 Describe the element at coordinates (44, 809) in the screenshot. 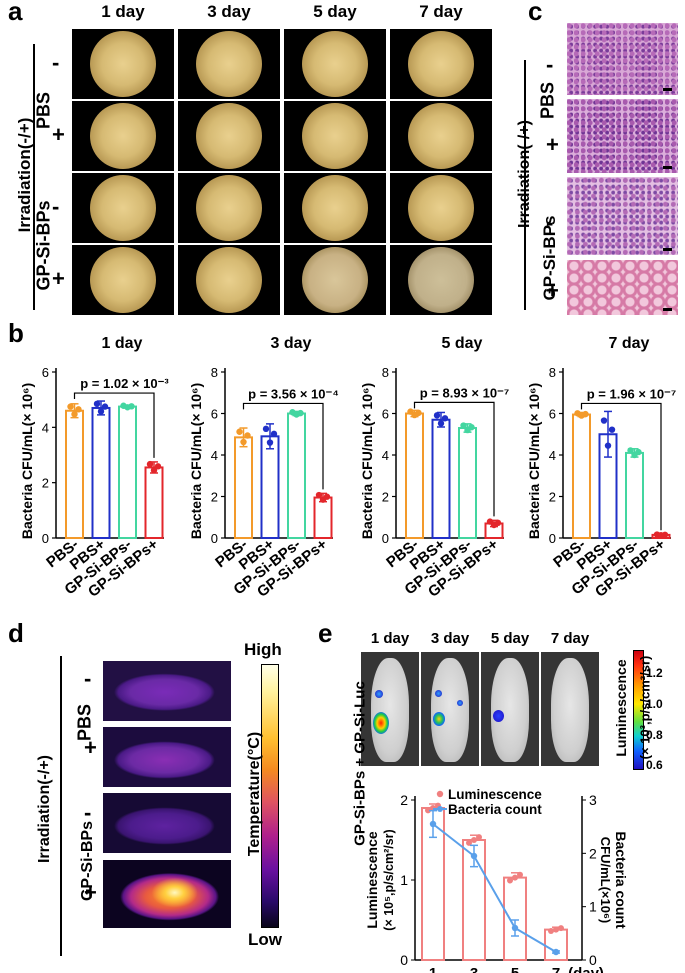

I see `panel-d-group-label: Irradiation(-/+)` at that location.